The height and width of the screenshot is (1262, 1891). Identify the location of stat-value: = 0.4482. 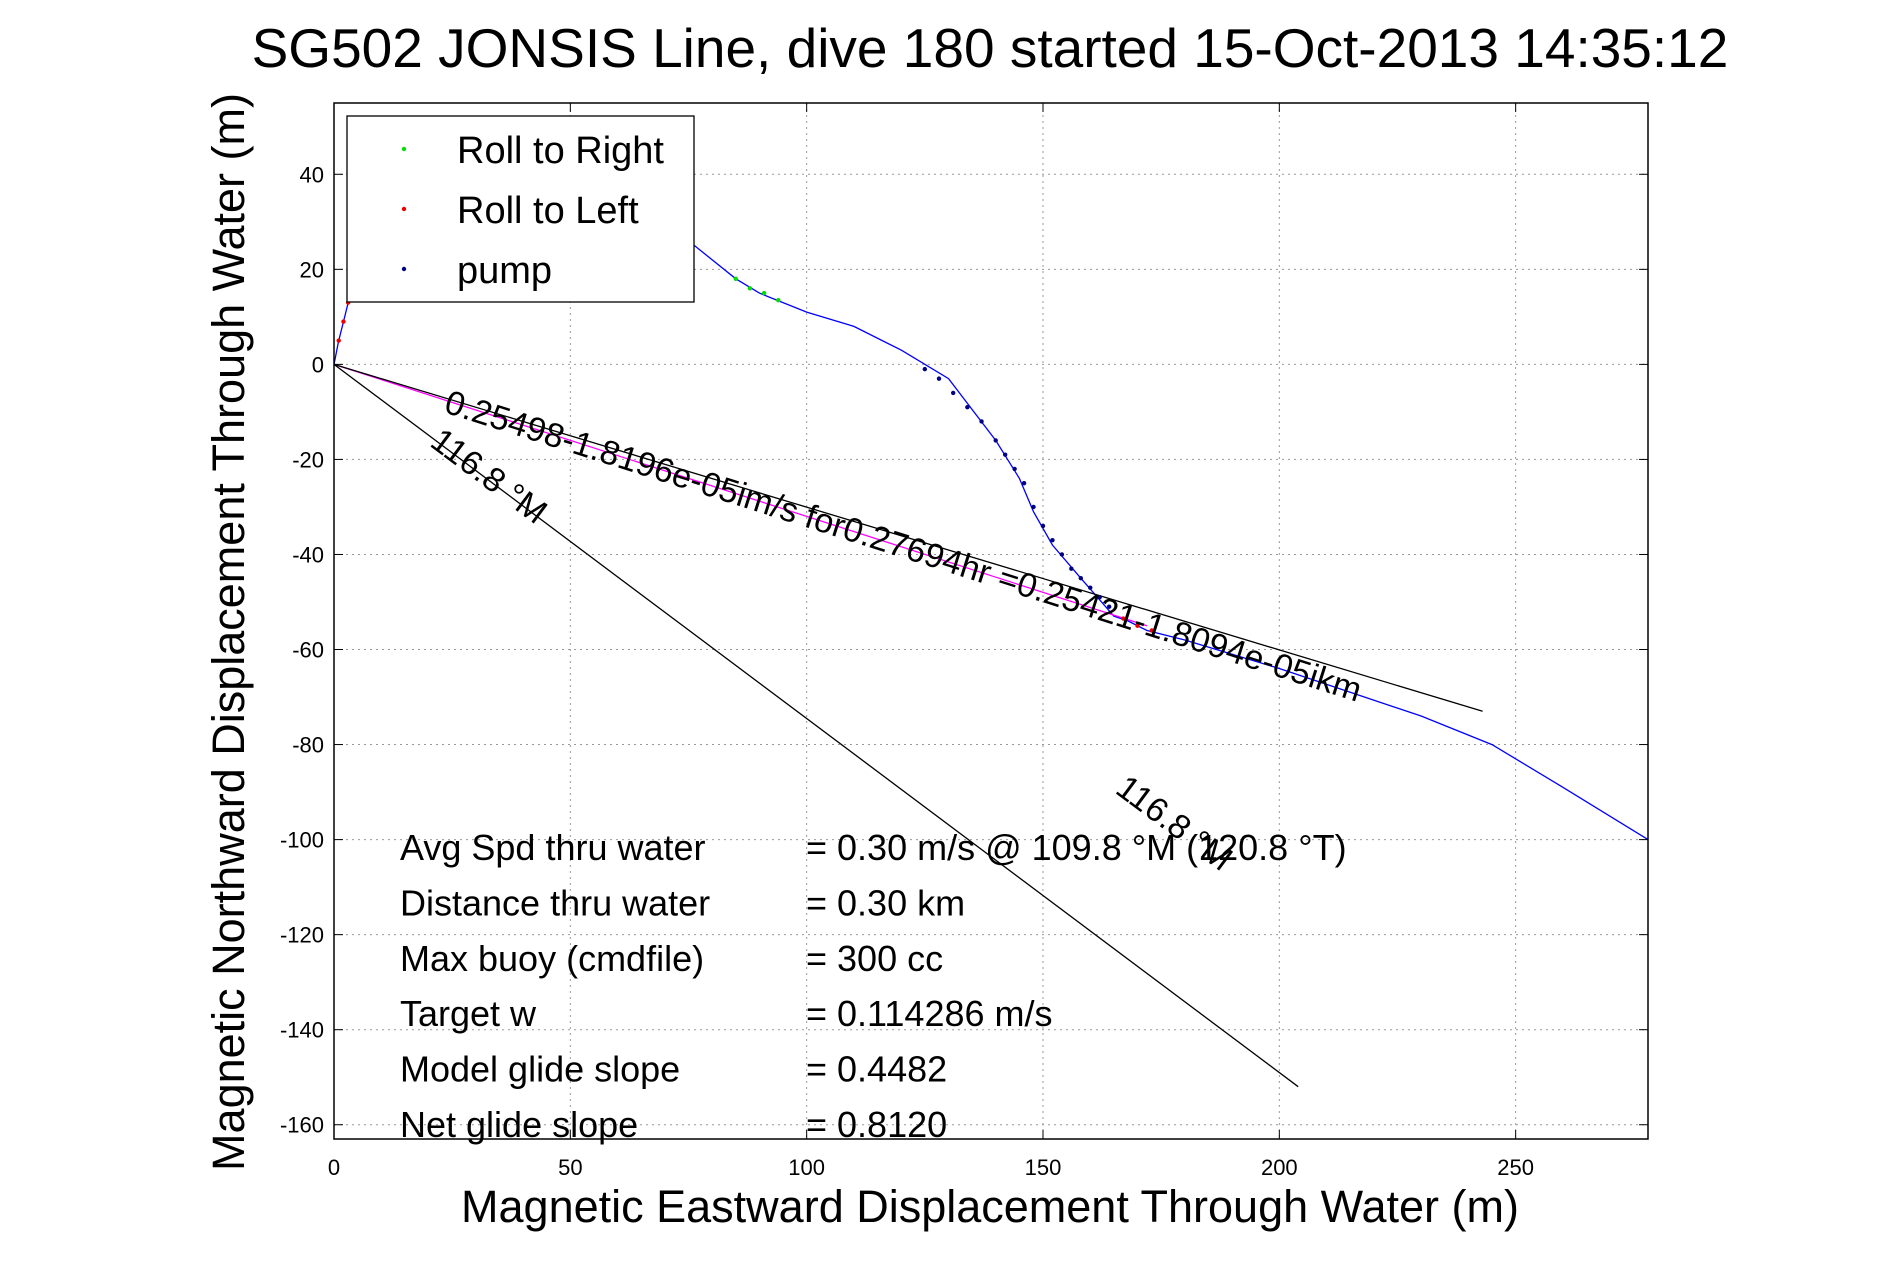
(876, 1069).